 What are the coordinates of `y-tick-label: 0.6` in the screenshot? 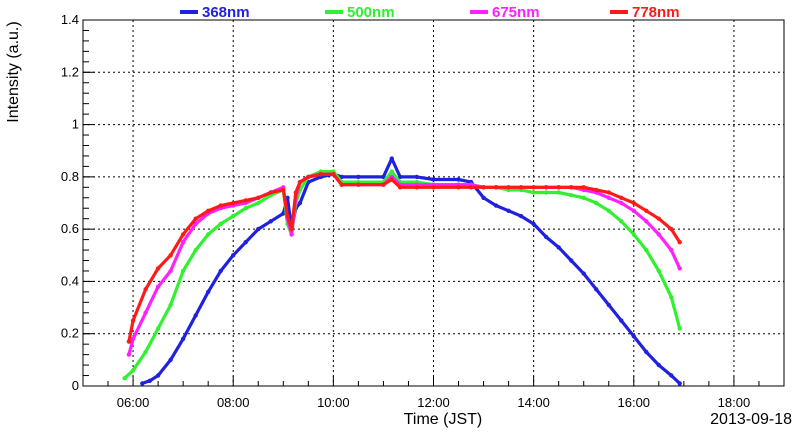 It's located at (70, 228).